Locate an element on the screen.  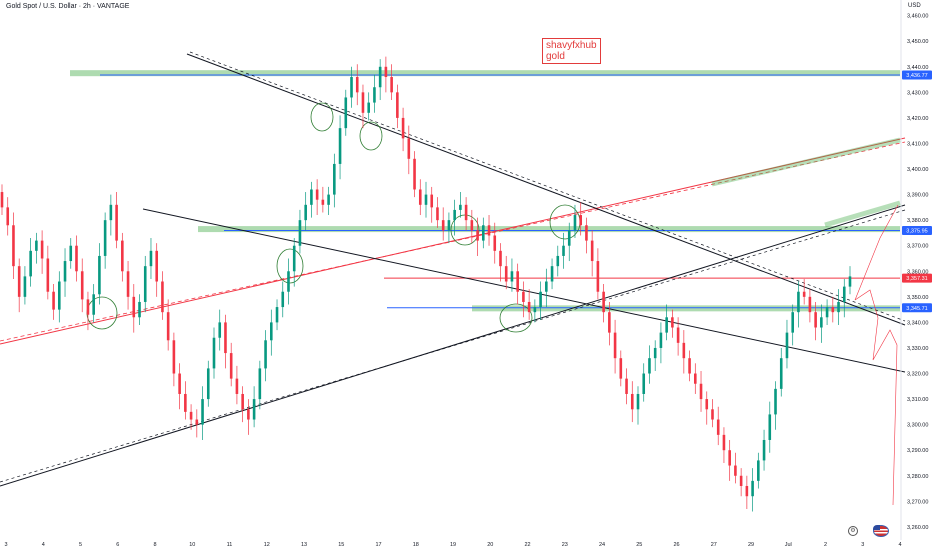
time-tick-label: 15 is located at coordinates (341, 545).